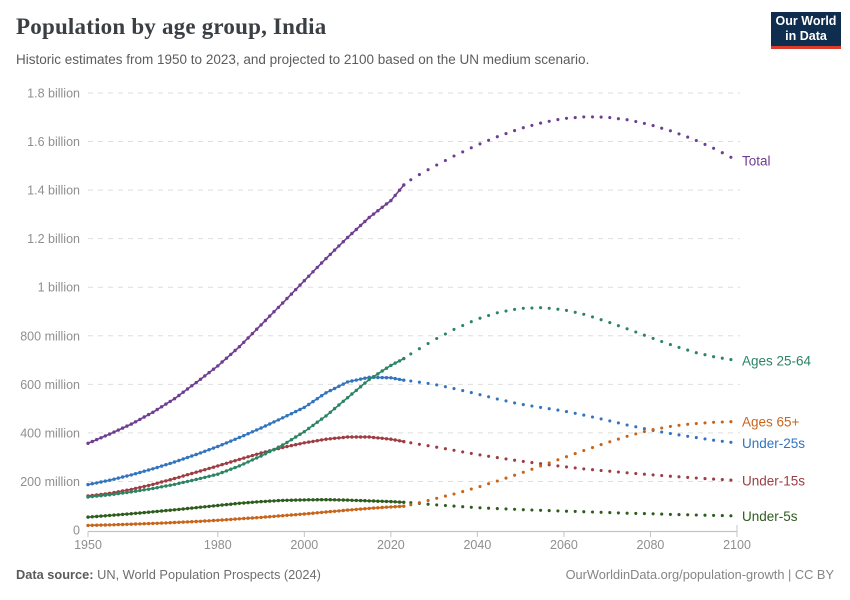 The width and height of the screenshot is (850, 600). I want to click on series-label-under-5s: Under-5s, so click(770, 516).